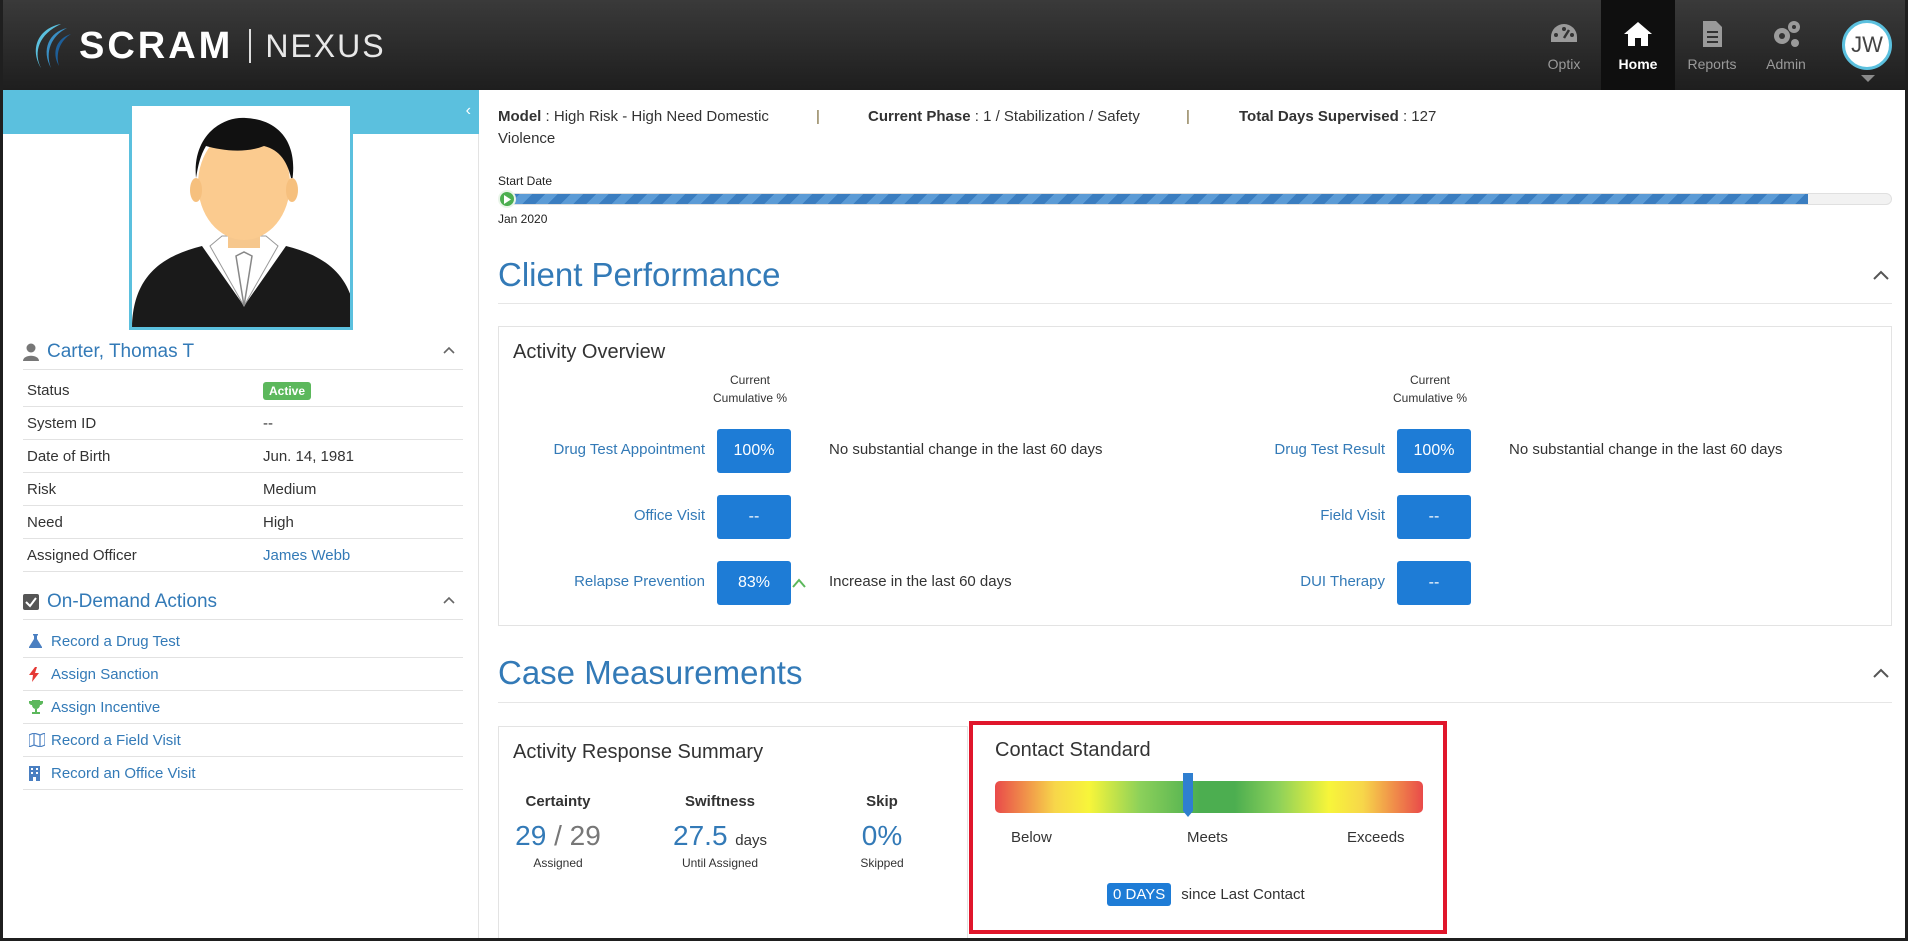 The width and height of the screenshot is (1908, 941). I want to click on user-icon, so click(31, 352).